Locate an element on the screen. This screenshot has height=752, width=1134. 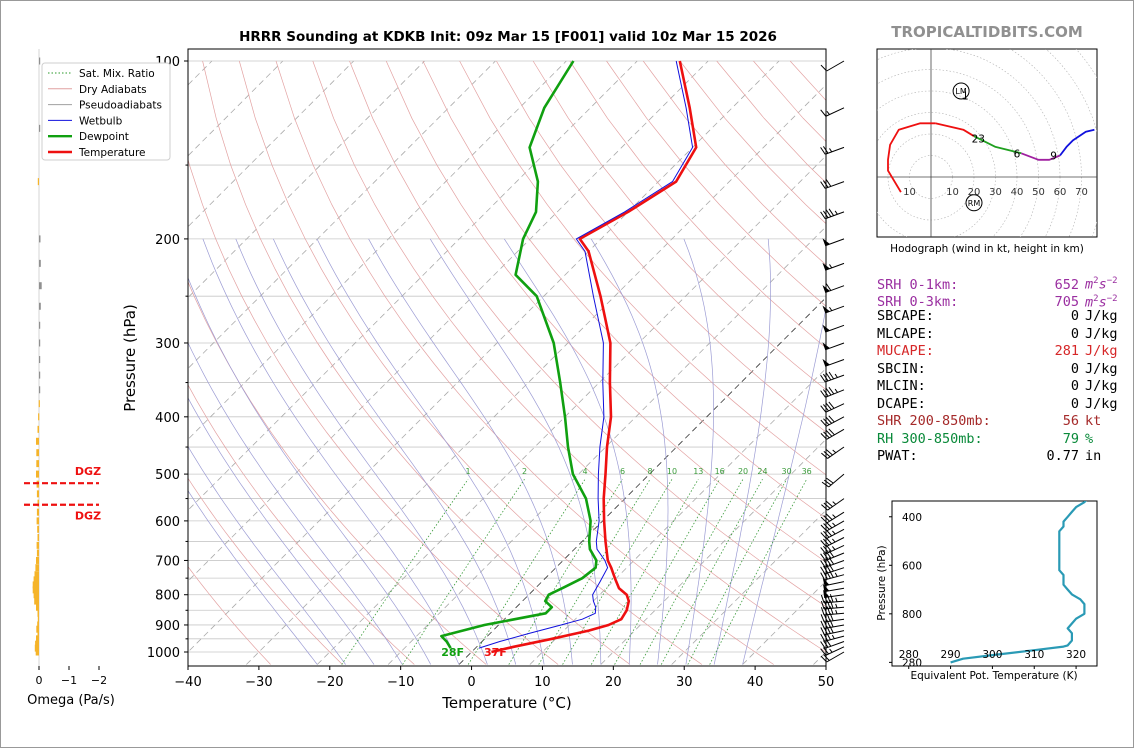
index-label: SHR 200-850mb: is located at coordinates (934, 421).